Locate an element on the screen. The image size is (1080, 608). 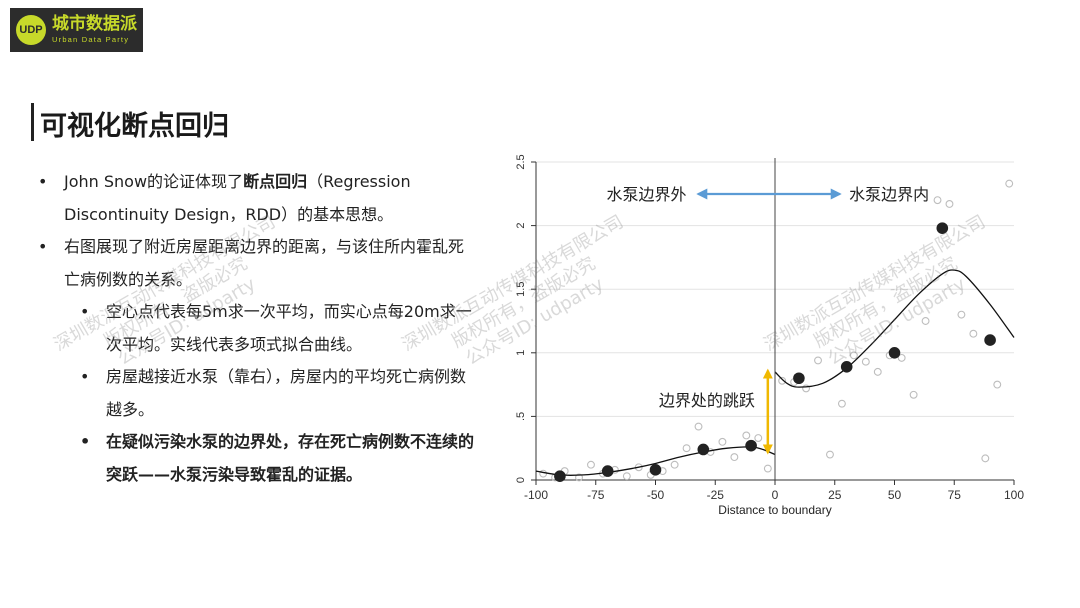
logo-mark-icon: UDP is located at coordinates (31, 30).